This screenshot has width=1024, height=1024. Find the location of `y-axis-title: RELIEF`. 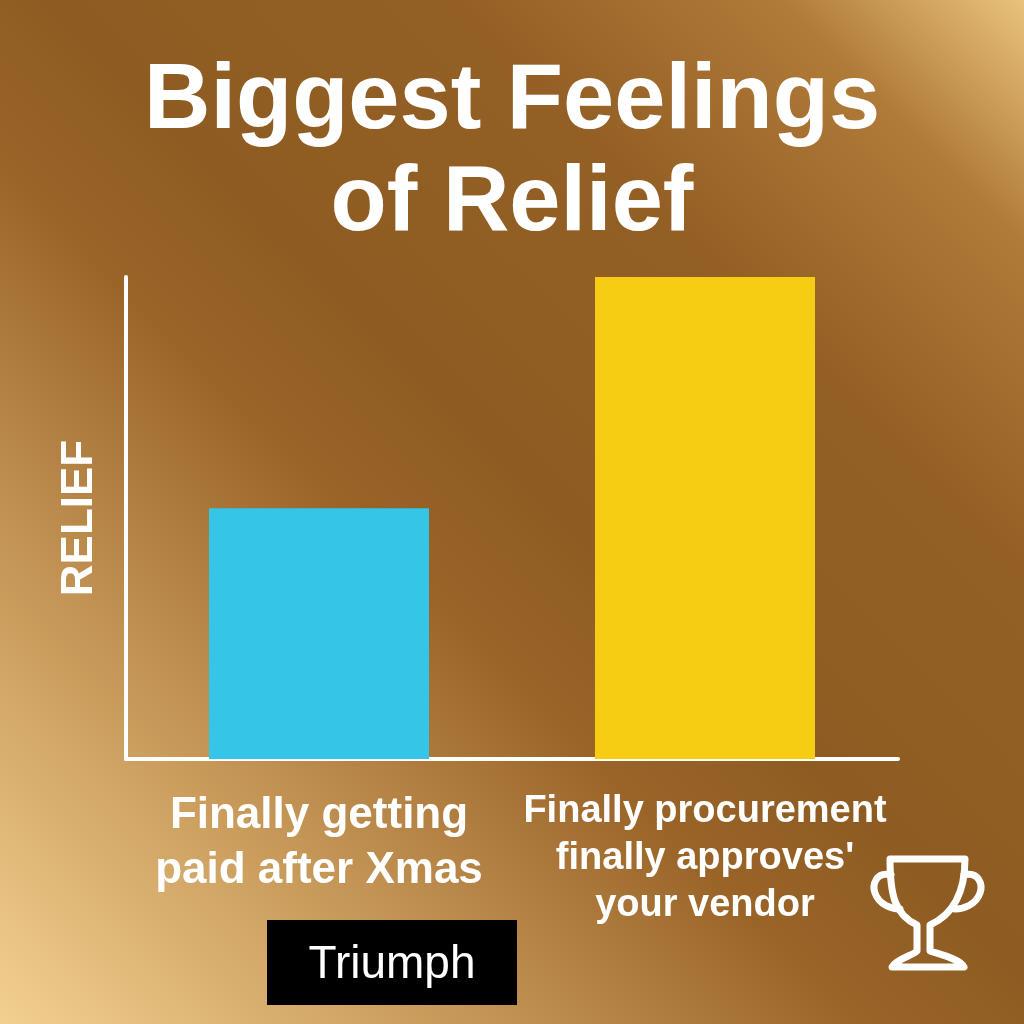

y-axis-title: RELIEF is located at coordinates (76, 518).